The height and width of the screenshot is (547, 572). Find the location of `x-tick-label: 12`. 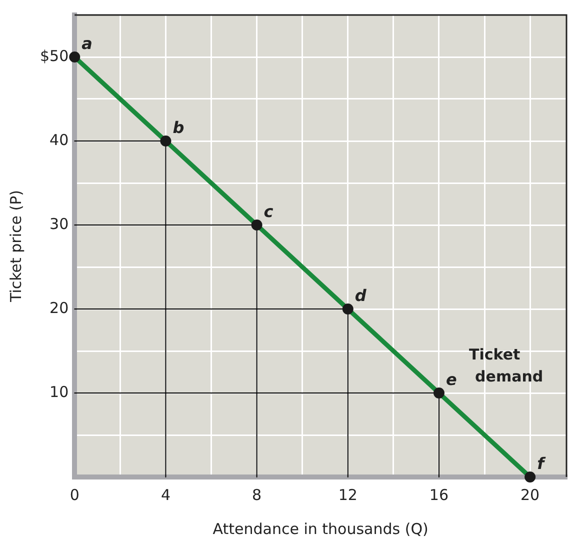

x-tick-label: 12 is located at coordinates (348, 495).